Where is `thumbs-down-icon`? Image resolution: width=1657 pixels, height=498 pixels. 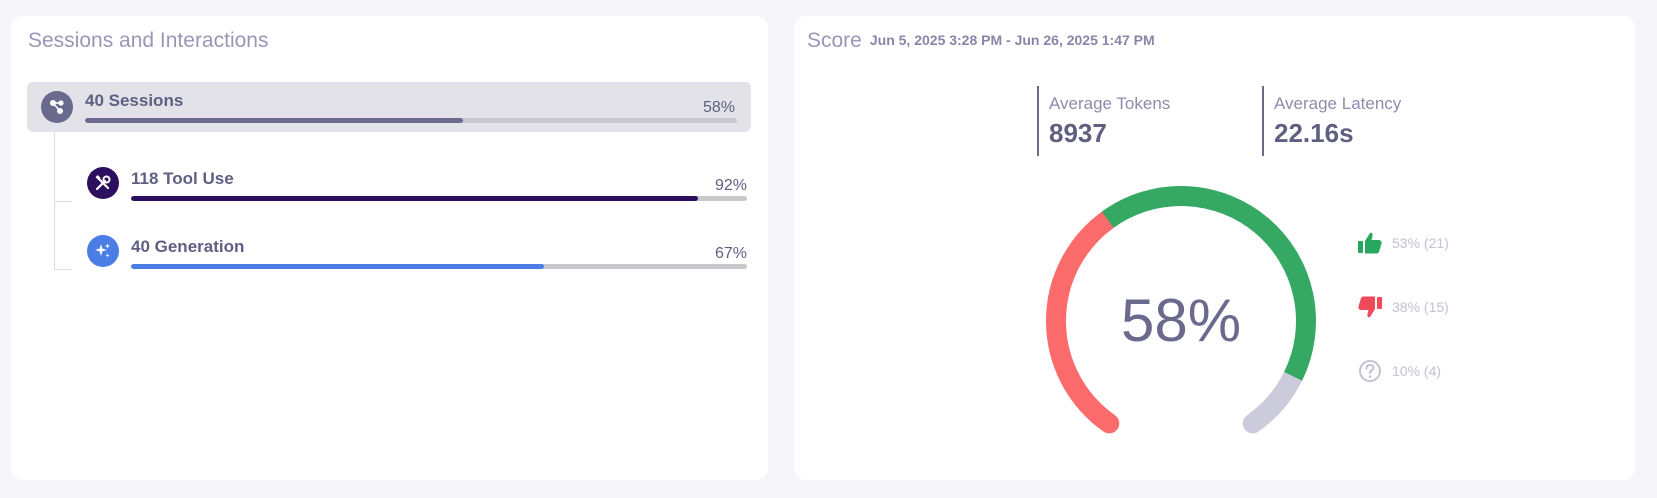 thumbs-down-icon is located at coordinates (1370, 307).